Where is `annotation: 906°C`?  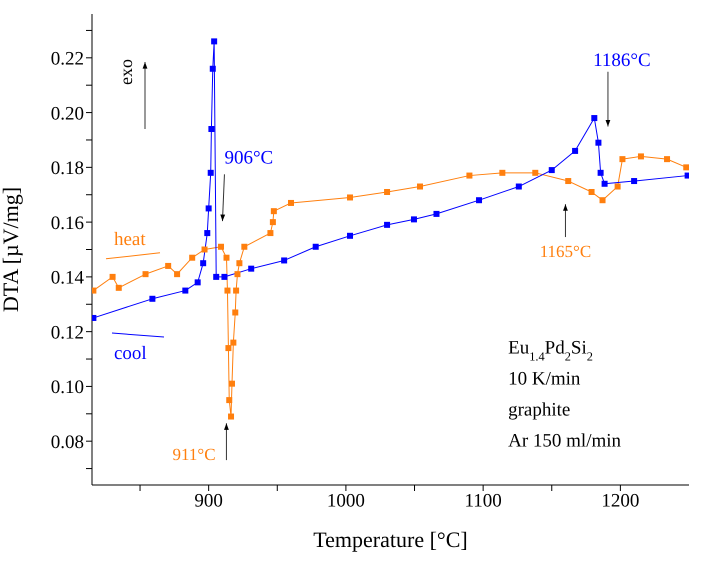 annotation: 906°C is located at coordinates (249, 157).